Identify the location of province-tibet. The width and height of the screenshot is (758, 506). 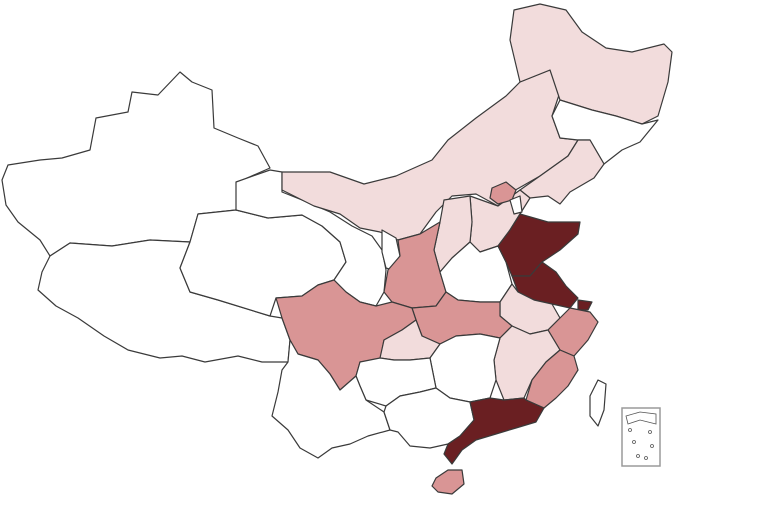
(164, 301).